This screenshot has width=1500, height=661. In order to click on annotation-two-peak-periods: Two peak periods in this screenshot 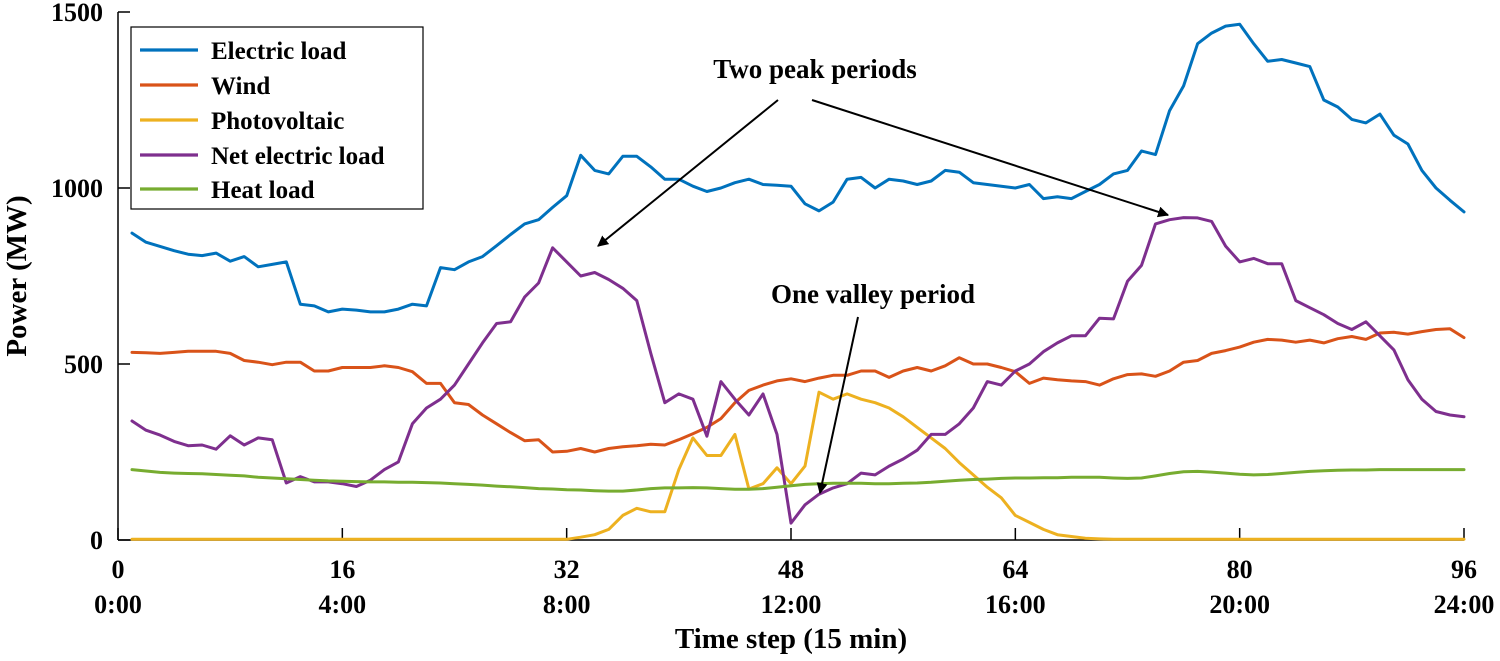, I will do `click(815, 69)`.